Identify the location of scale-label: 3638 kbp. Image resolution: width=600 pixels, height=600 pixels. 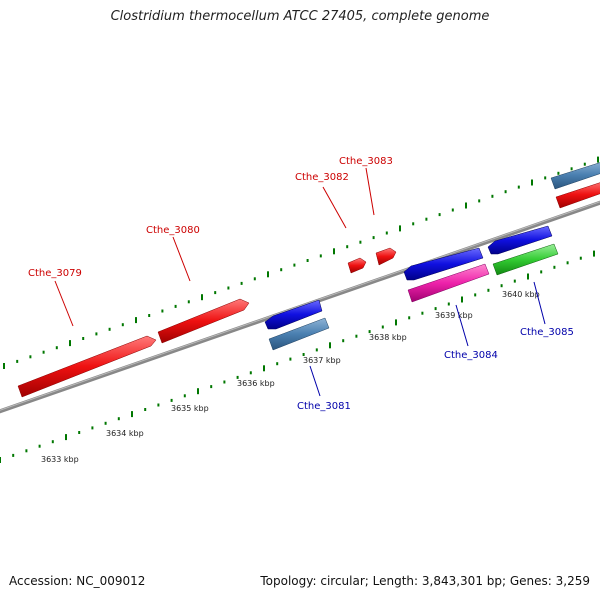
(388, 337).